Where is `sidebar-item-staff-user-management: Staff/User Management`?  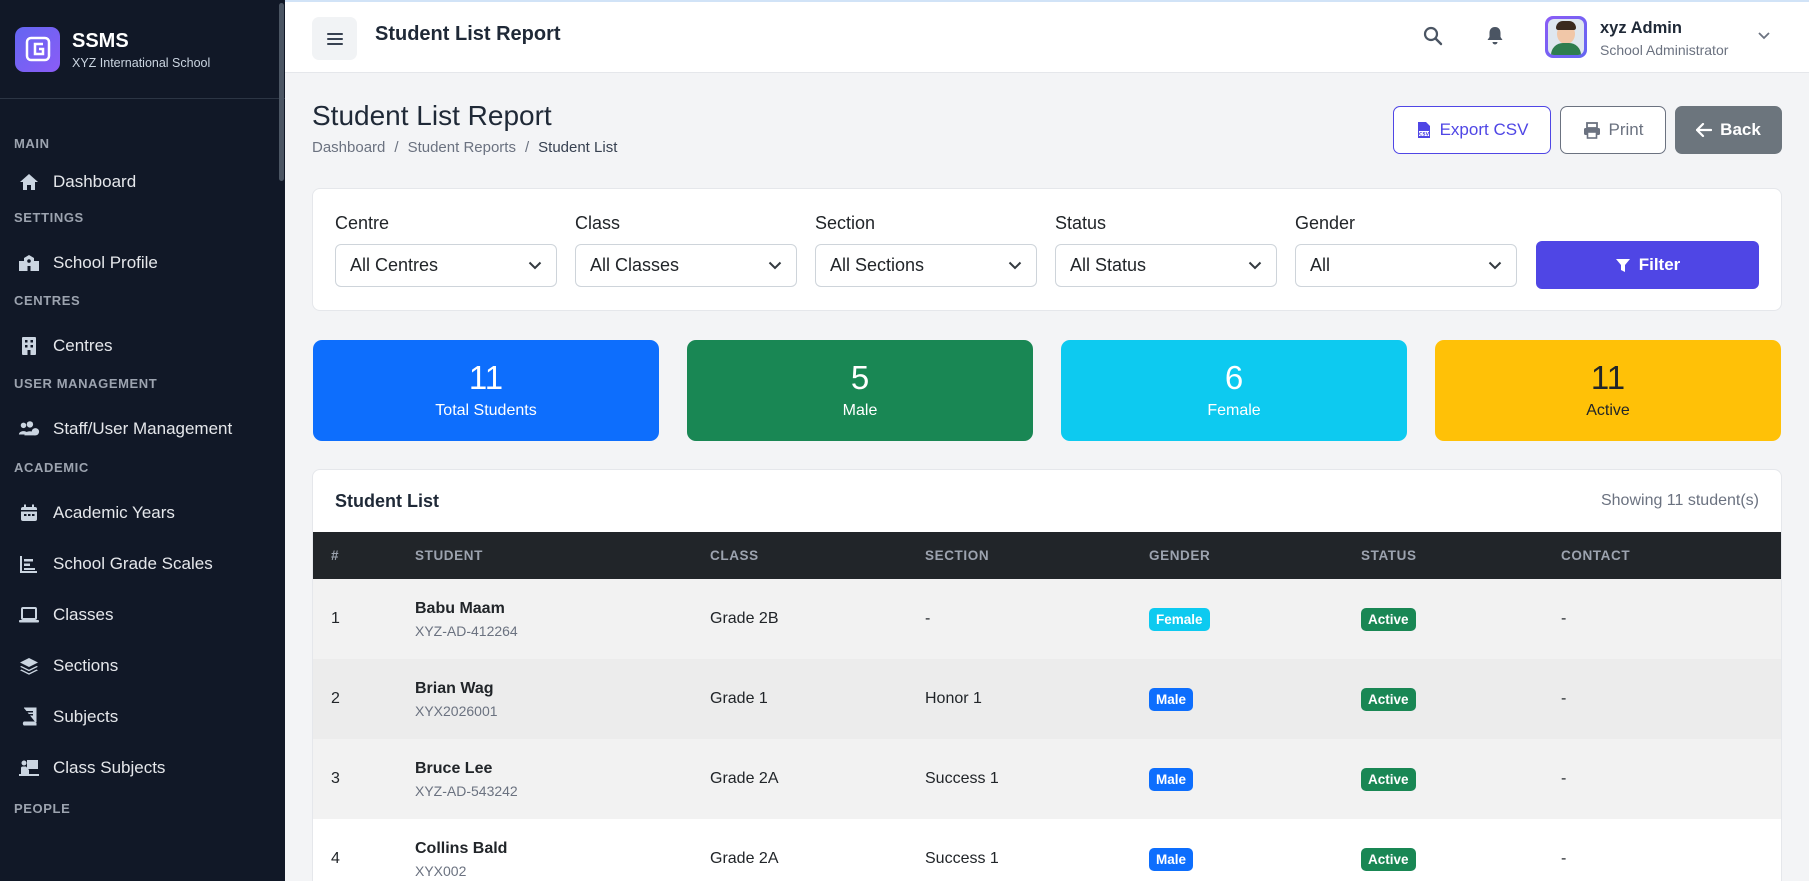
sidebar-item-staff-user-management: Staff/User Management is located at coordinates (142, 428).